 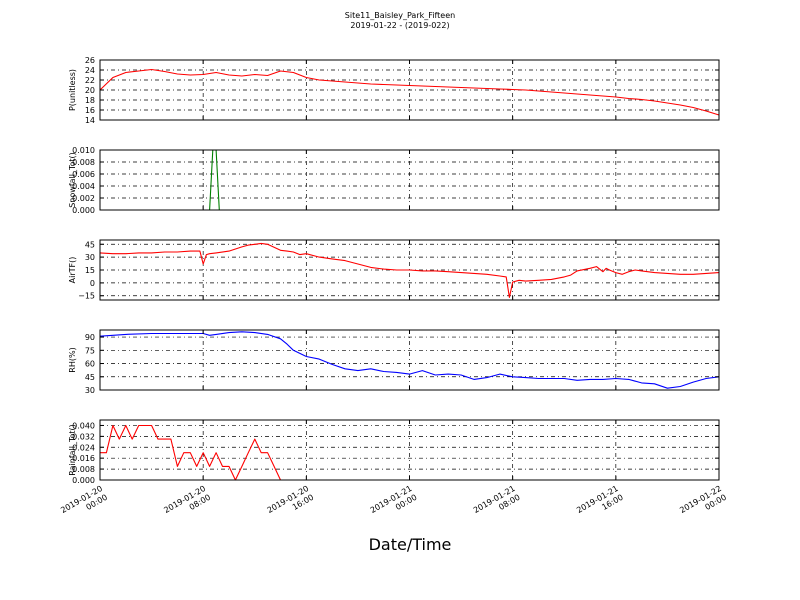 What do you see at coordinates (84, 504) in the screenshot?
I see `x-tick-label: 2019-01-2000:00` at bounding box center [84, 504].